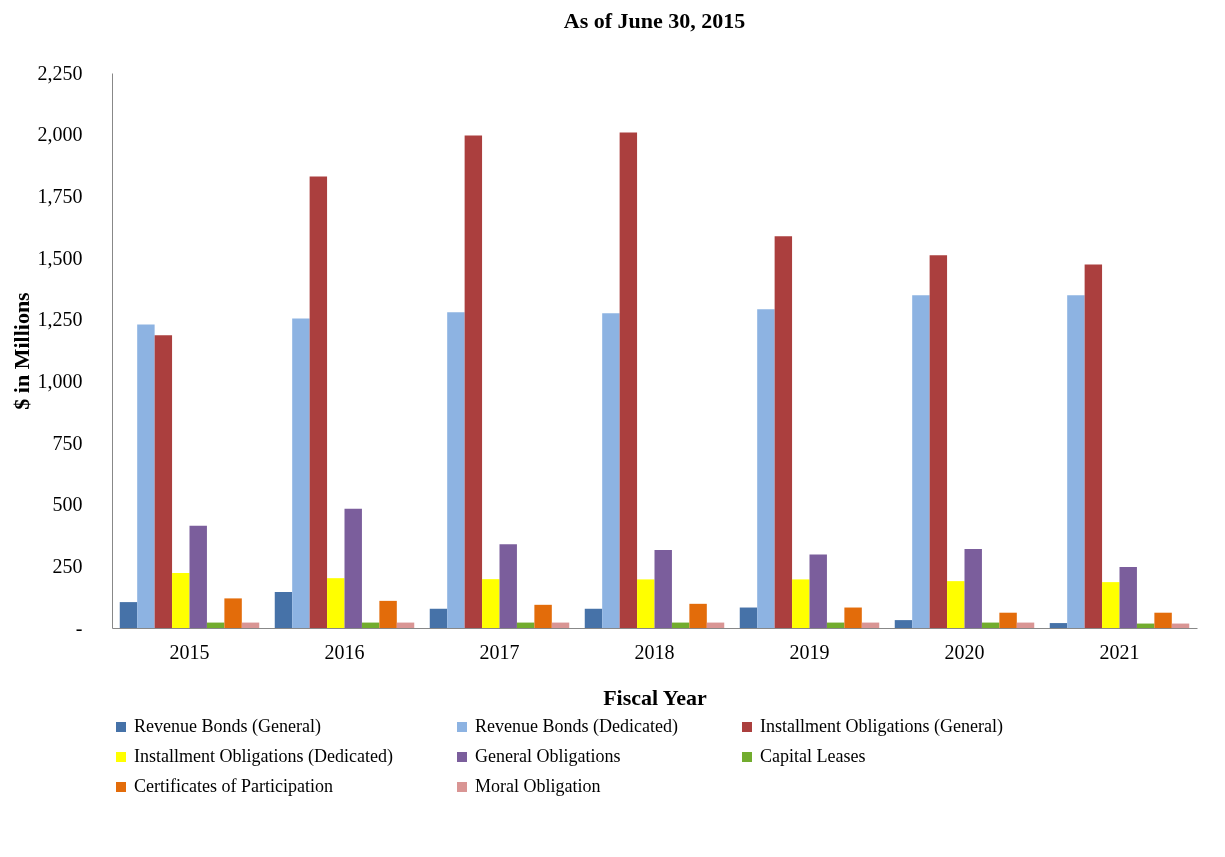 The image size is (1225, 857). I want to click on y-tick-label: 2,000, so click(60, 134).